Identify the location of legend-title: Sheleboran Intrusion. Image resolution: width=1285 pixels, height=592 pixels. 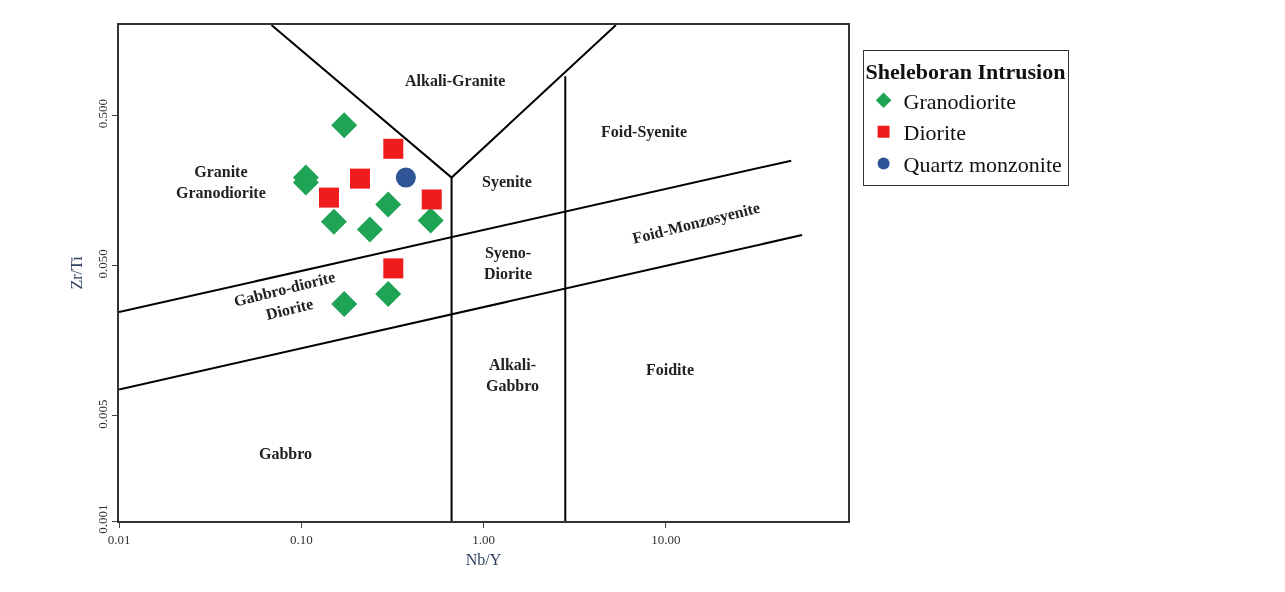
(965, 72).